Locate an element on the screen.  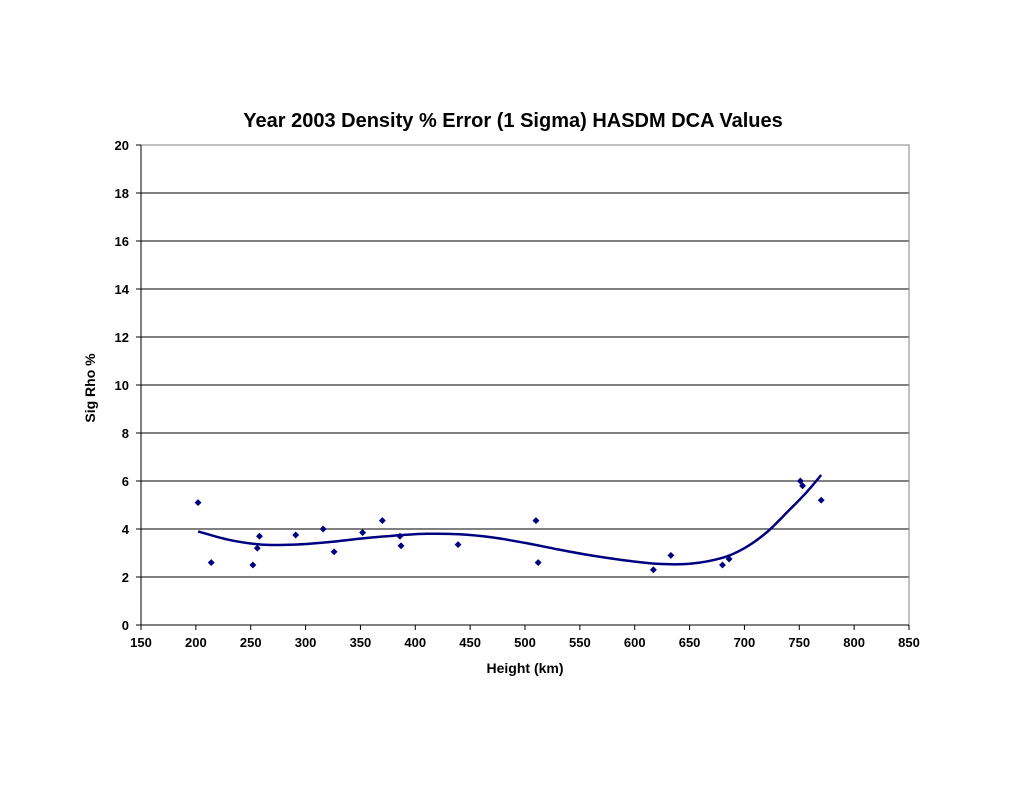
y-tick-labels: 0 2 4 6 8 10 12 14 16 18 20 is located at coordinates (128, 385).